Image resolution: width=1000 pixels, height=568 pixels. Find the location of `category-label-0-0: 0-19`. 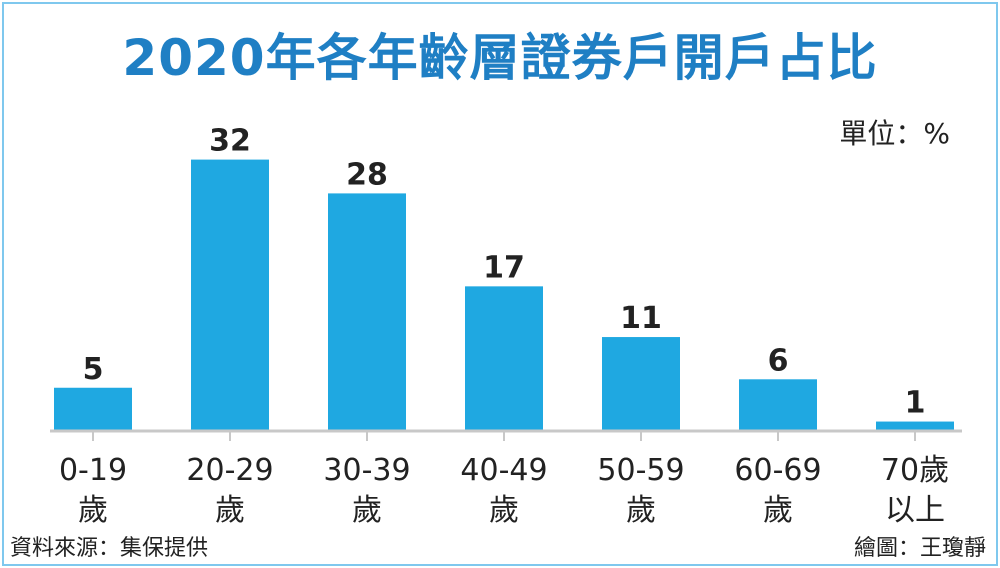

category-label-0-0: 0-19 is located at coordinates (93, 470).